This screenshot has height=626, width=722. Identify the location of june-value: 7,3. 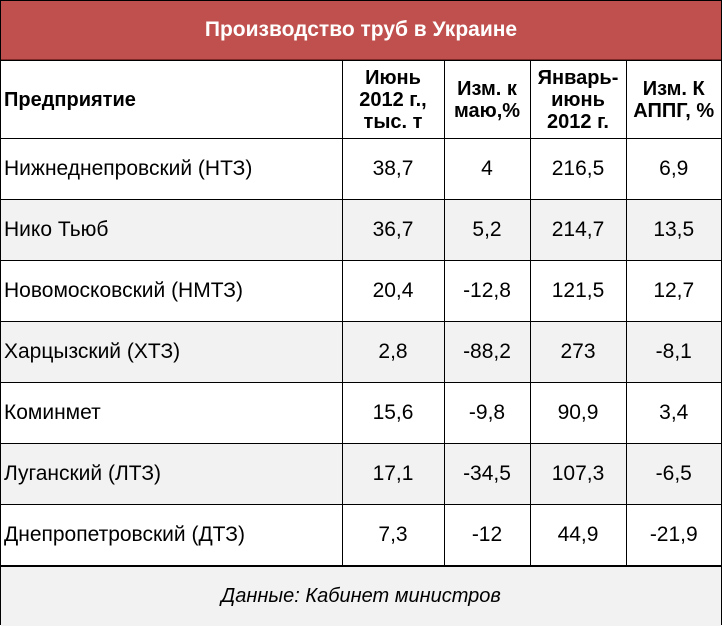
(393, 535).